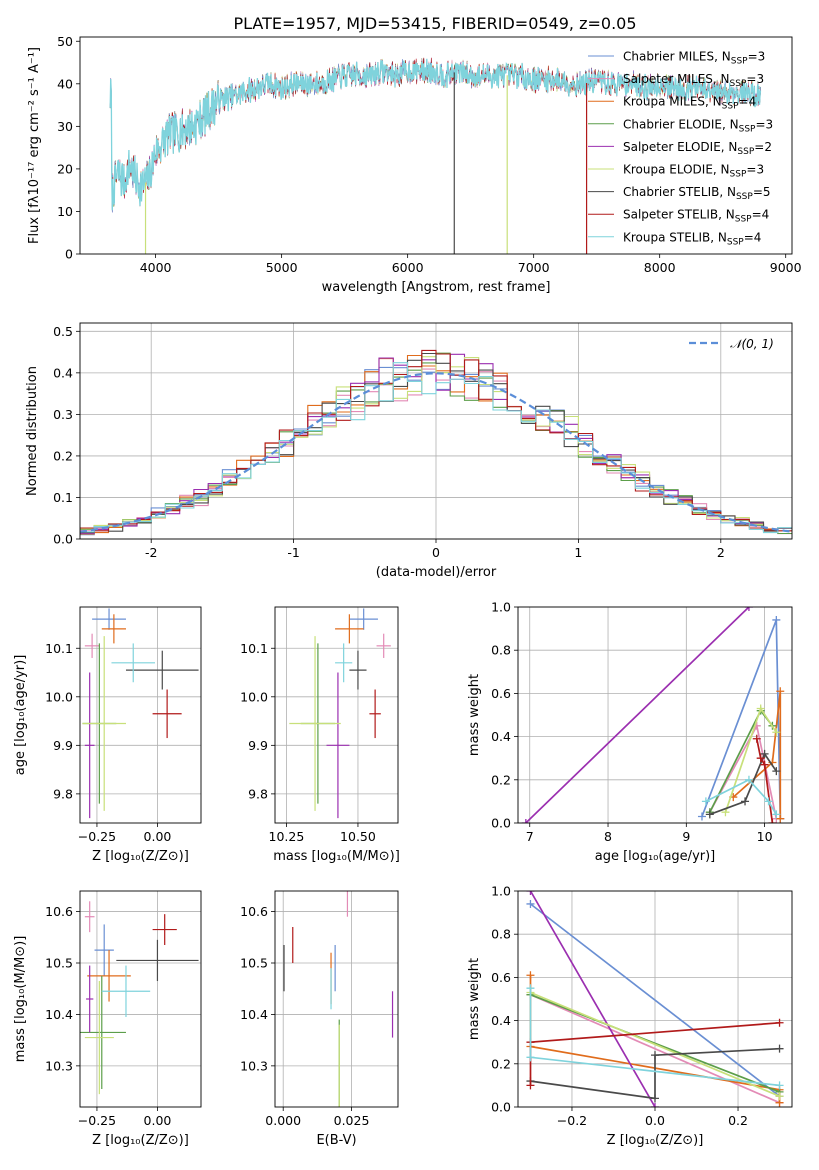 Image resolution: width=819 pixels, height=1170 pixels. What do you see at coordinates (435, 134) in the screenshot?
I see `spectrum-line-kroupa_stelib` at bounding box center [435, 134].